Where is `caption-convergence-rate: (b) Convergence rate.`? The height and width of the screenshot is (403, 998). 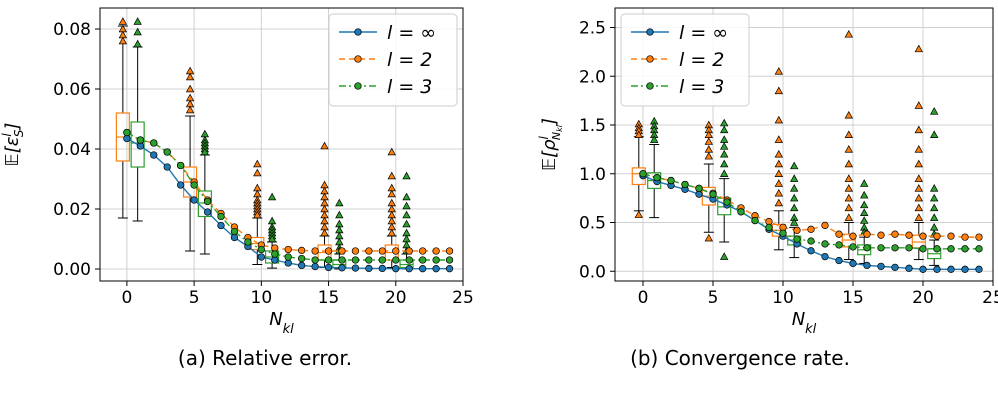 caption-convergence-rate: (b) Convergence rate. is located at coordinates (740, 358).